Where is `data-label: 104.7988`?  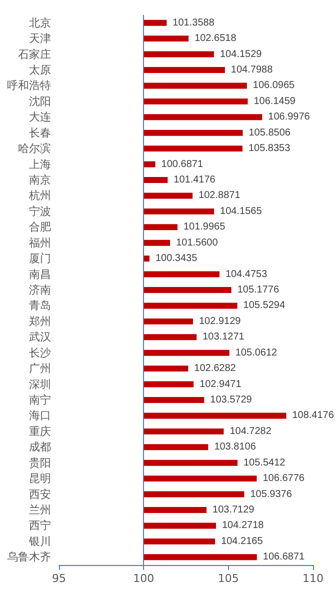
data-label: 104.7988 is located at coordinates (252, 70).